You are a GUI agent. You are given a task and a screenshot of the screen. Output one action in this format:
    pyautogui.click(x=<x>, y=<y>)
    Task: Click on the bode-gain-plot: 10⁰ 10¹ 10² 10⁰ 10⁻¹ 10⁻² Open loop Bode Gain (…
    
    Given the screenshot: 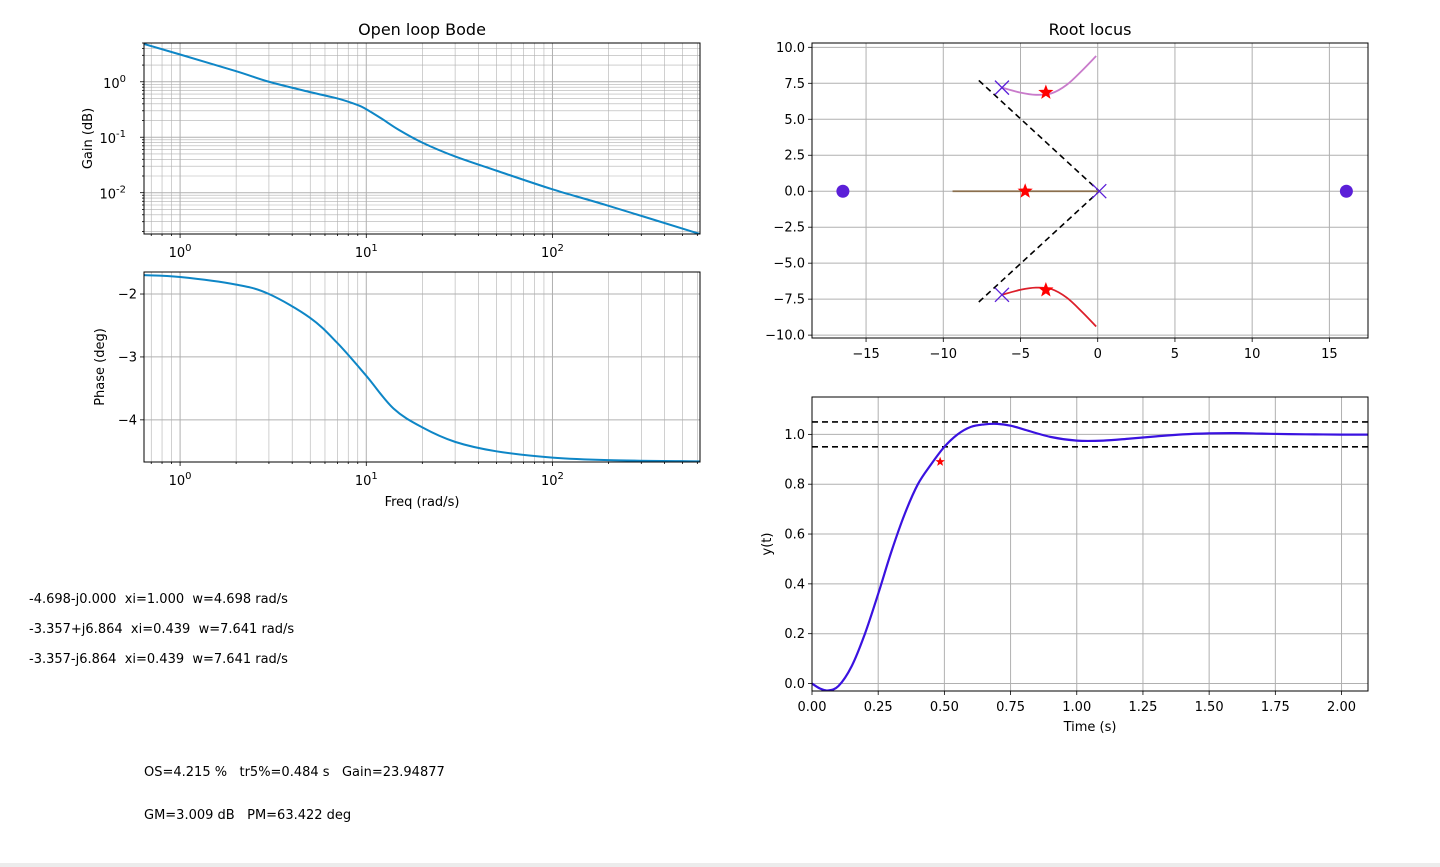 What is the action you would take?
    pyautogui.click(x=391, y=140)
    